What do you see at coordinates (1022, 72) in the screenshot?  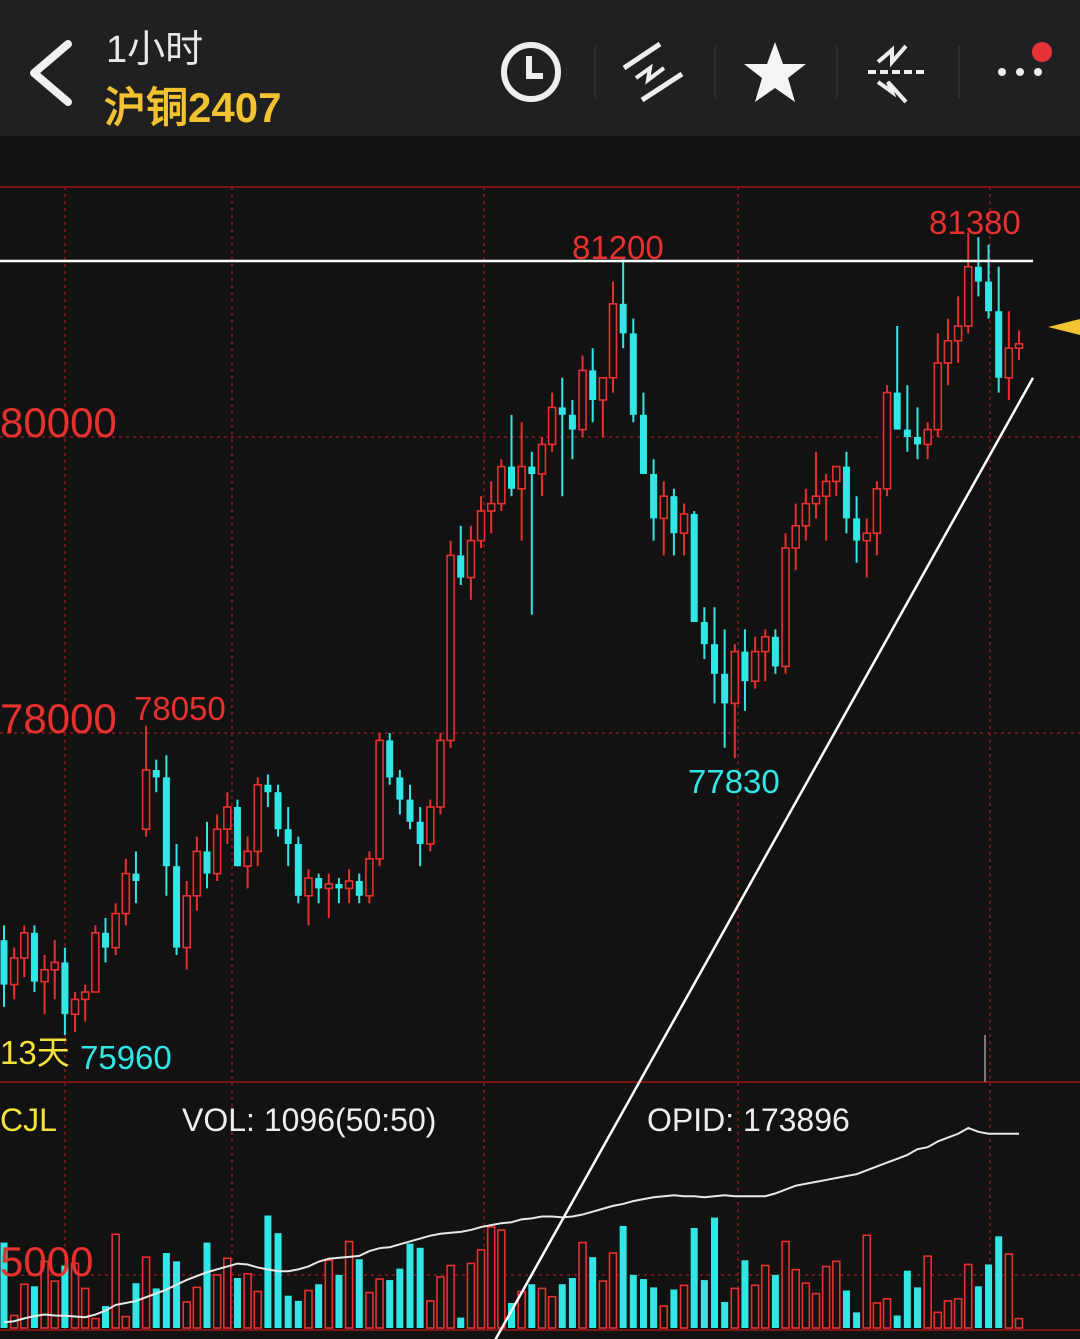 I see `more-icon` at bounding box center [1022, 72].